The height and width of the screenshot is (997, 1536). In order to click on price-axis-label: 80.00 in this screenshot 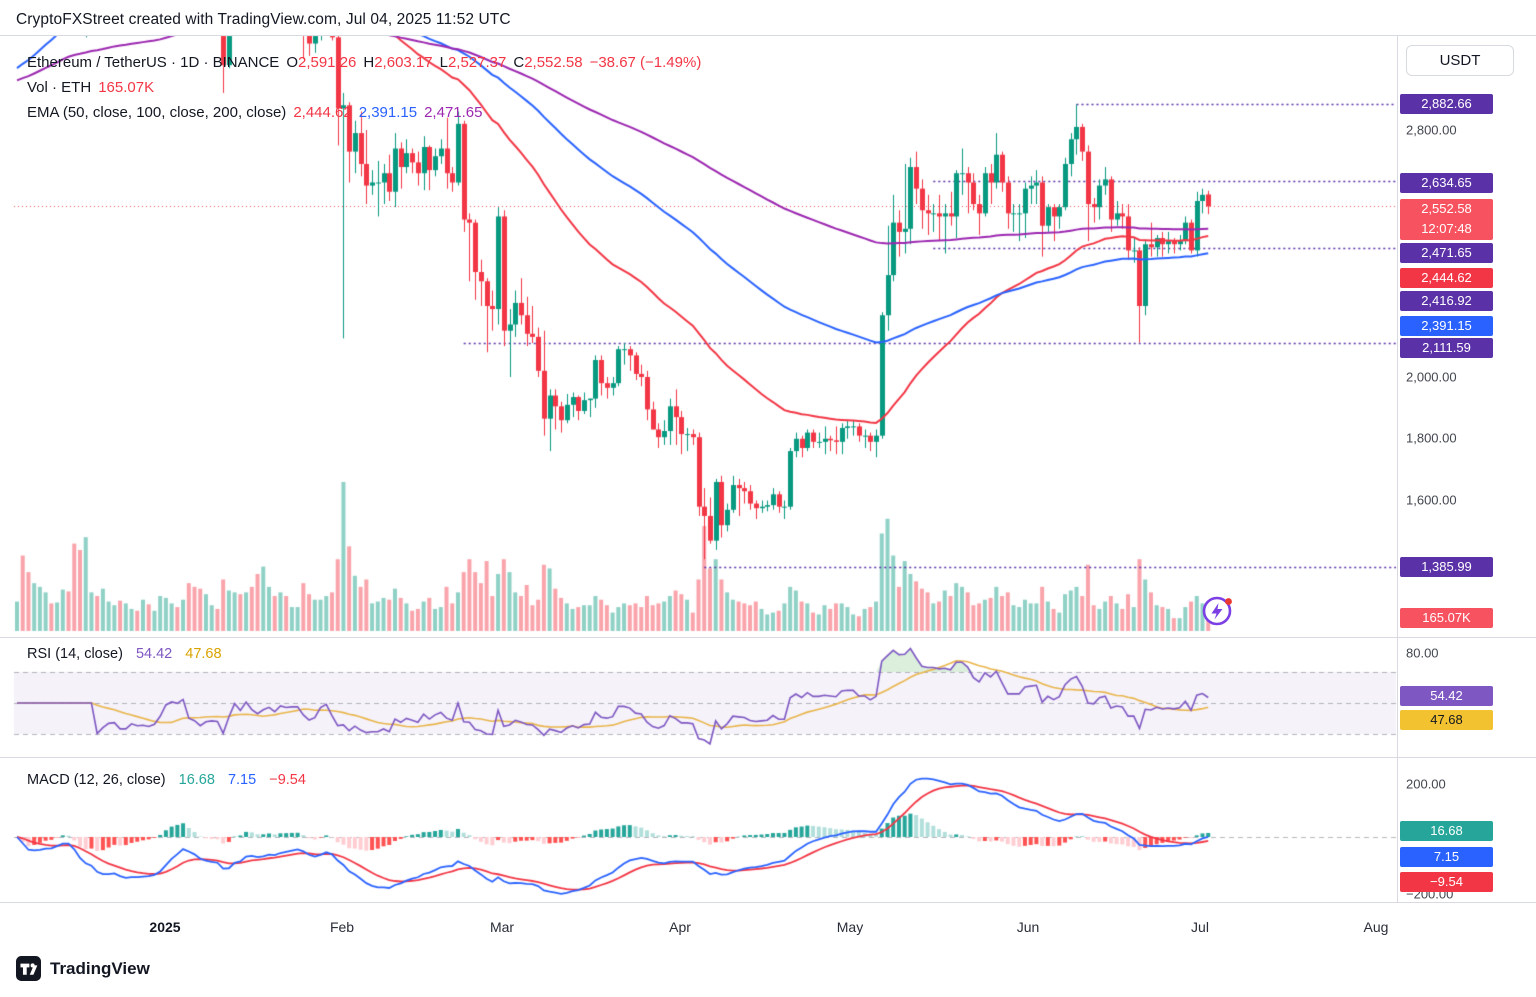, I will do `click(1422, 653)`.